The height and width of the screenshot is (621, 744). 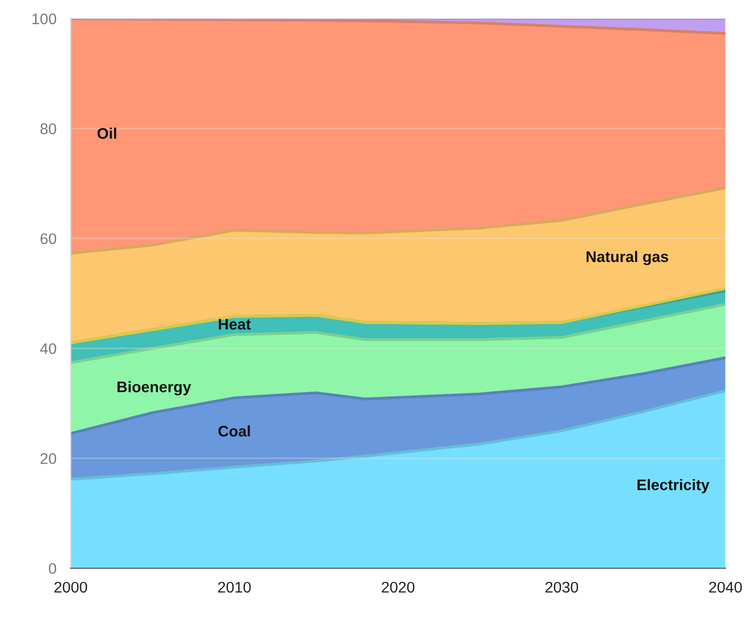 What do you see at coordinates (48, 348) in the screenshot?
I see `y-tick-label: 40` at bounding box center [48, 348].